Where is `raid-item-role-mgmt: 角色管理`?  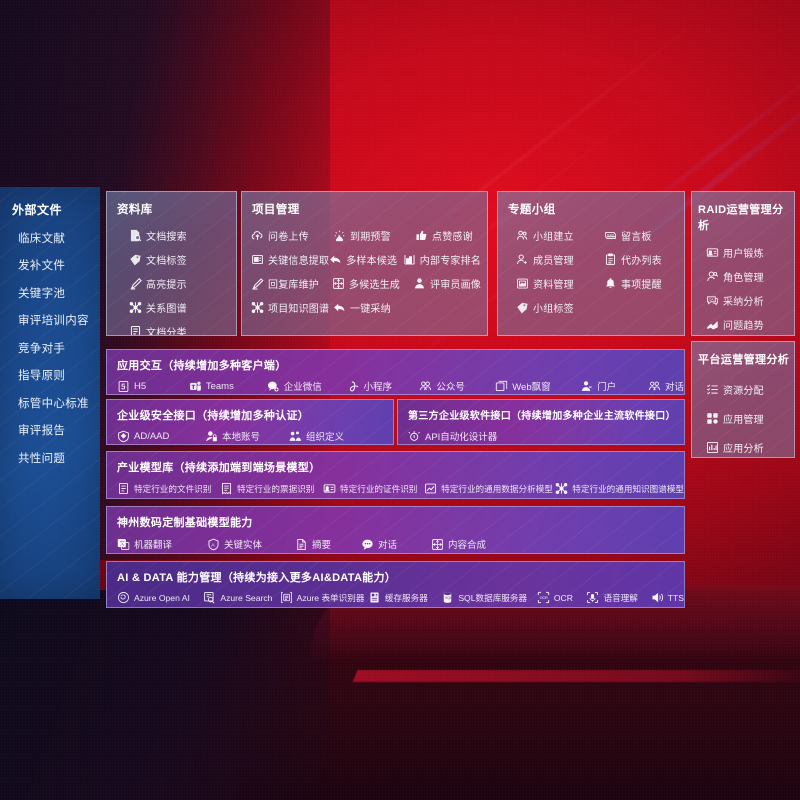 raid-item-role-mgmt: 角色管理 is located at coordinates (747, 276).